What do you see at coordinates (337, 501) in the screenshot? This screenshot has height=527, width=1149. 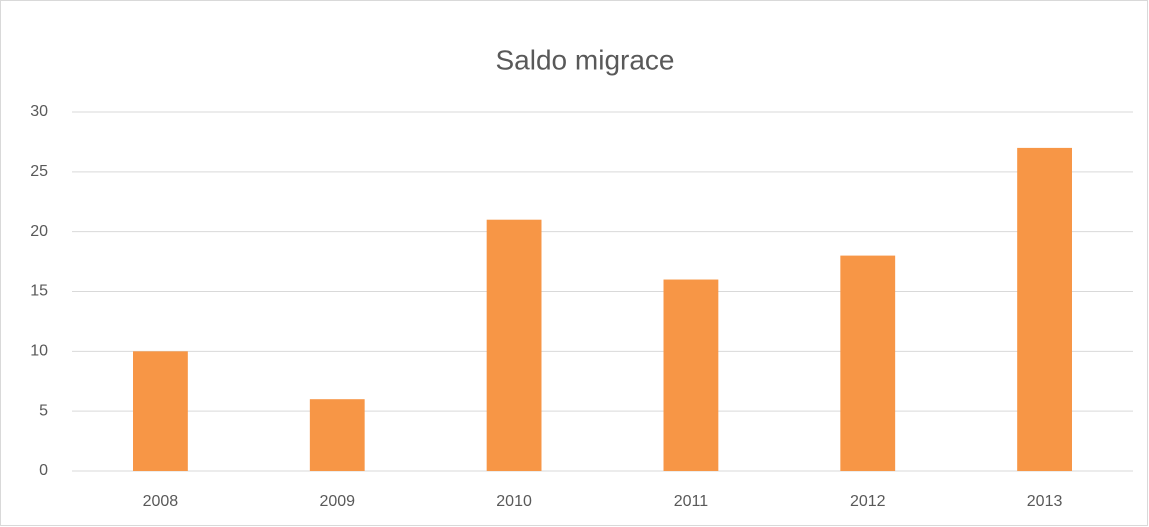 I see `x-tick-label: 2009` at bounding box center [337, 501].